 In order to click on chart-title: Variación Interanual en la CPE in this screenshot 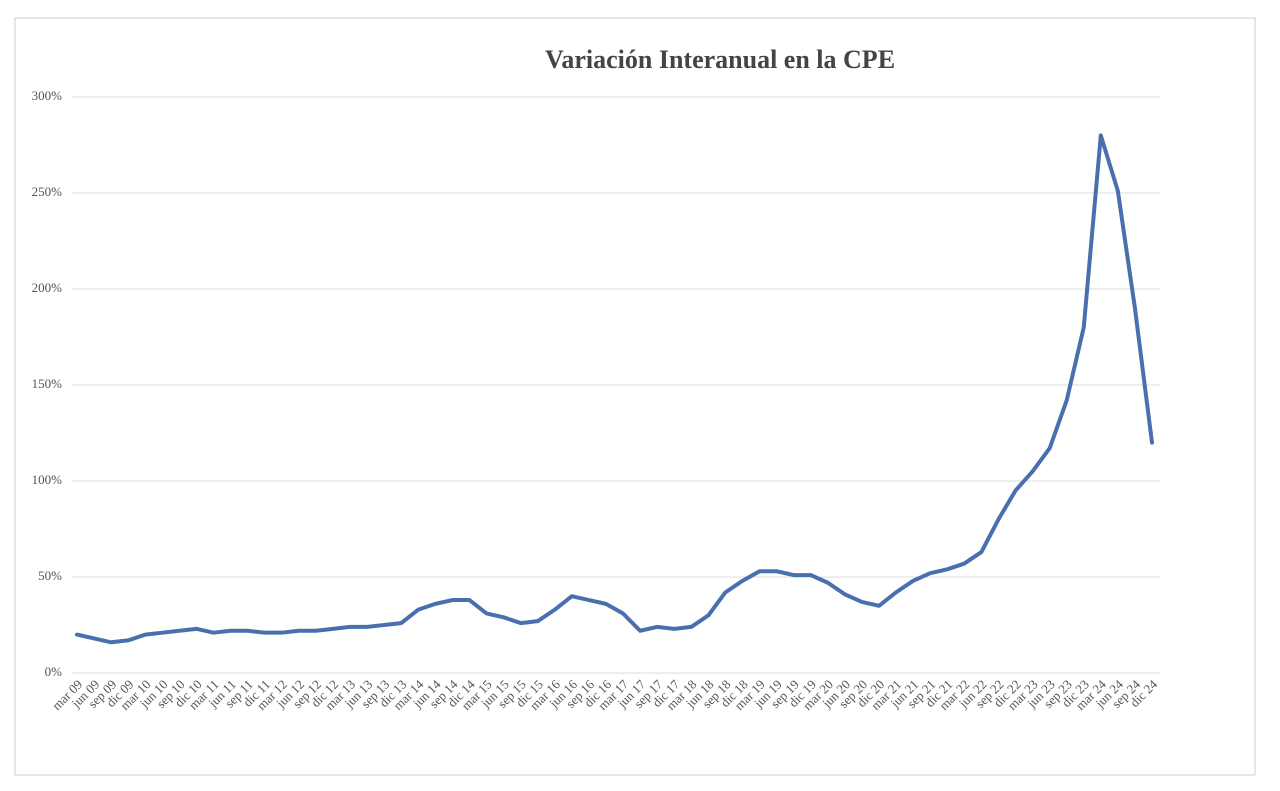, I will do `click(720, 59)`.